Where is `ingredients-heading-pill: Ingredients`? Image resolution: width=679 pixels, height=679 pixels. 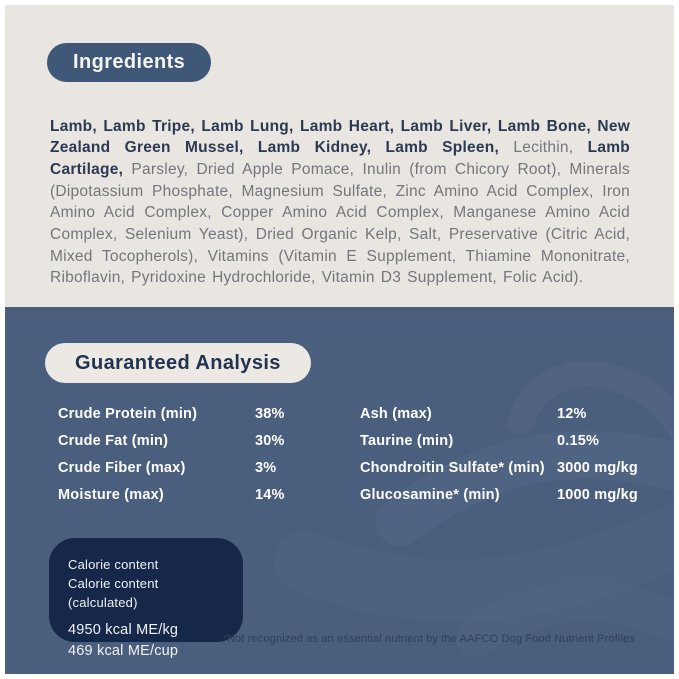 ingredients-heading-pill: Ingredients is located at coordinates (129, 62).